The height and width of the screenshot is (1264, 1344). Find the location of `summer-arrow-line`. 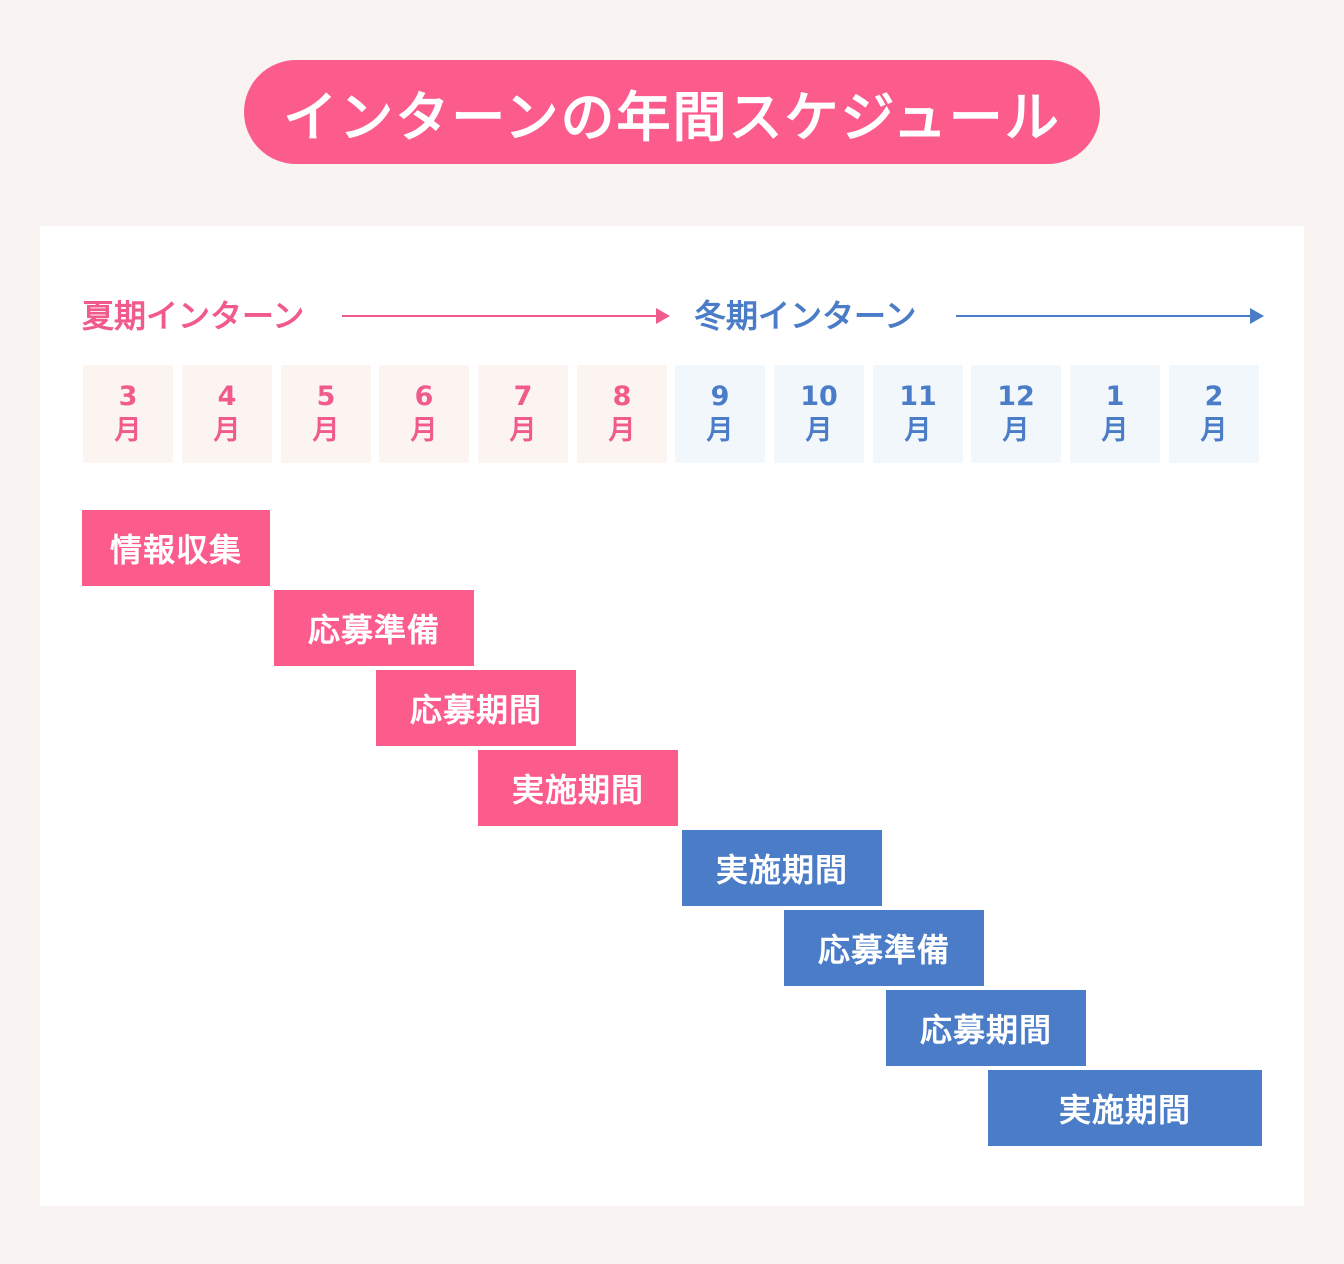

summer-arrow-line is located at coordinates (500, 316).